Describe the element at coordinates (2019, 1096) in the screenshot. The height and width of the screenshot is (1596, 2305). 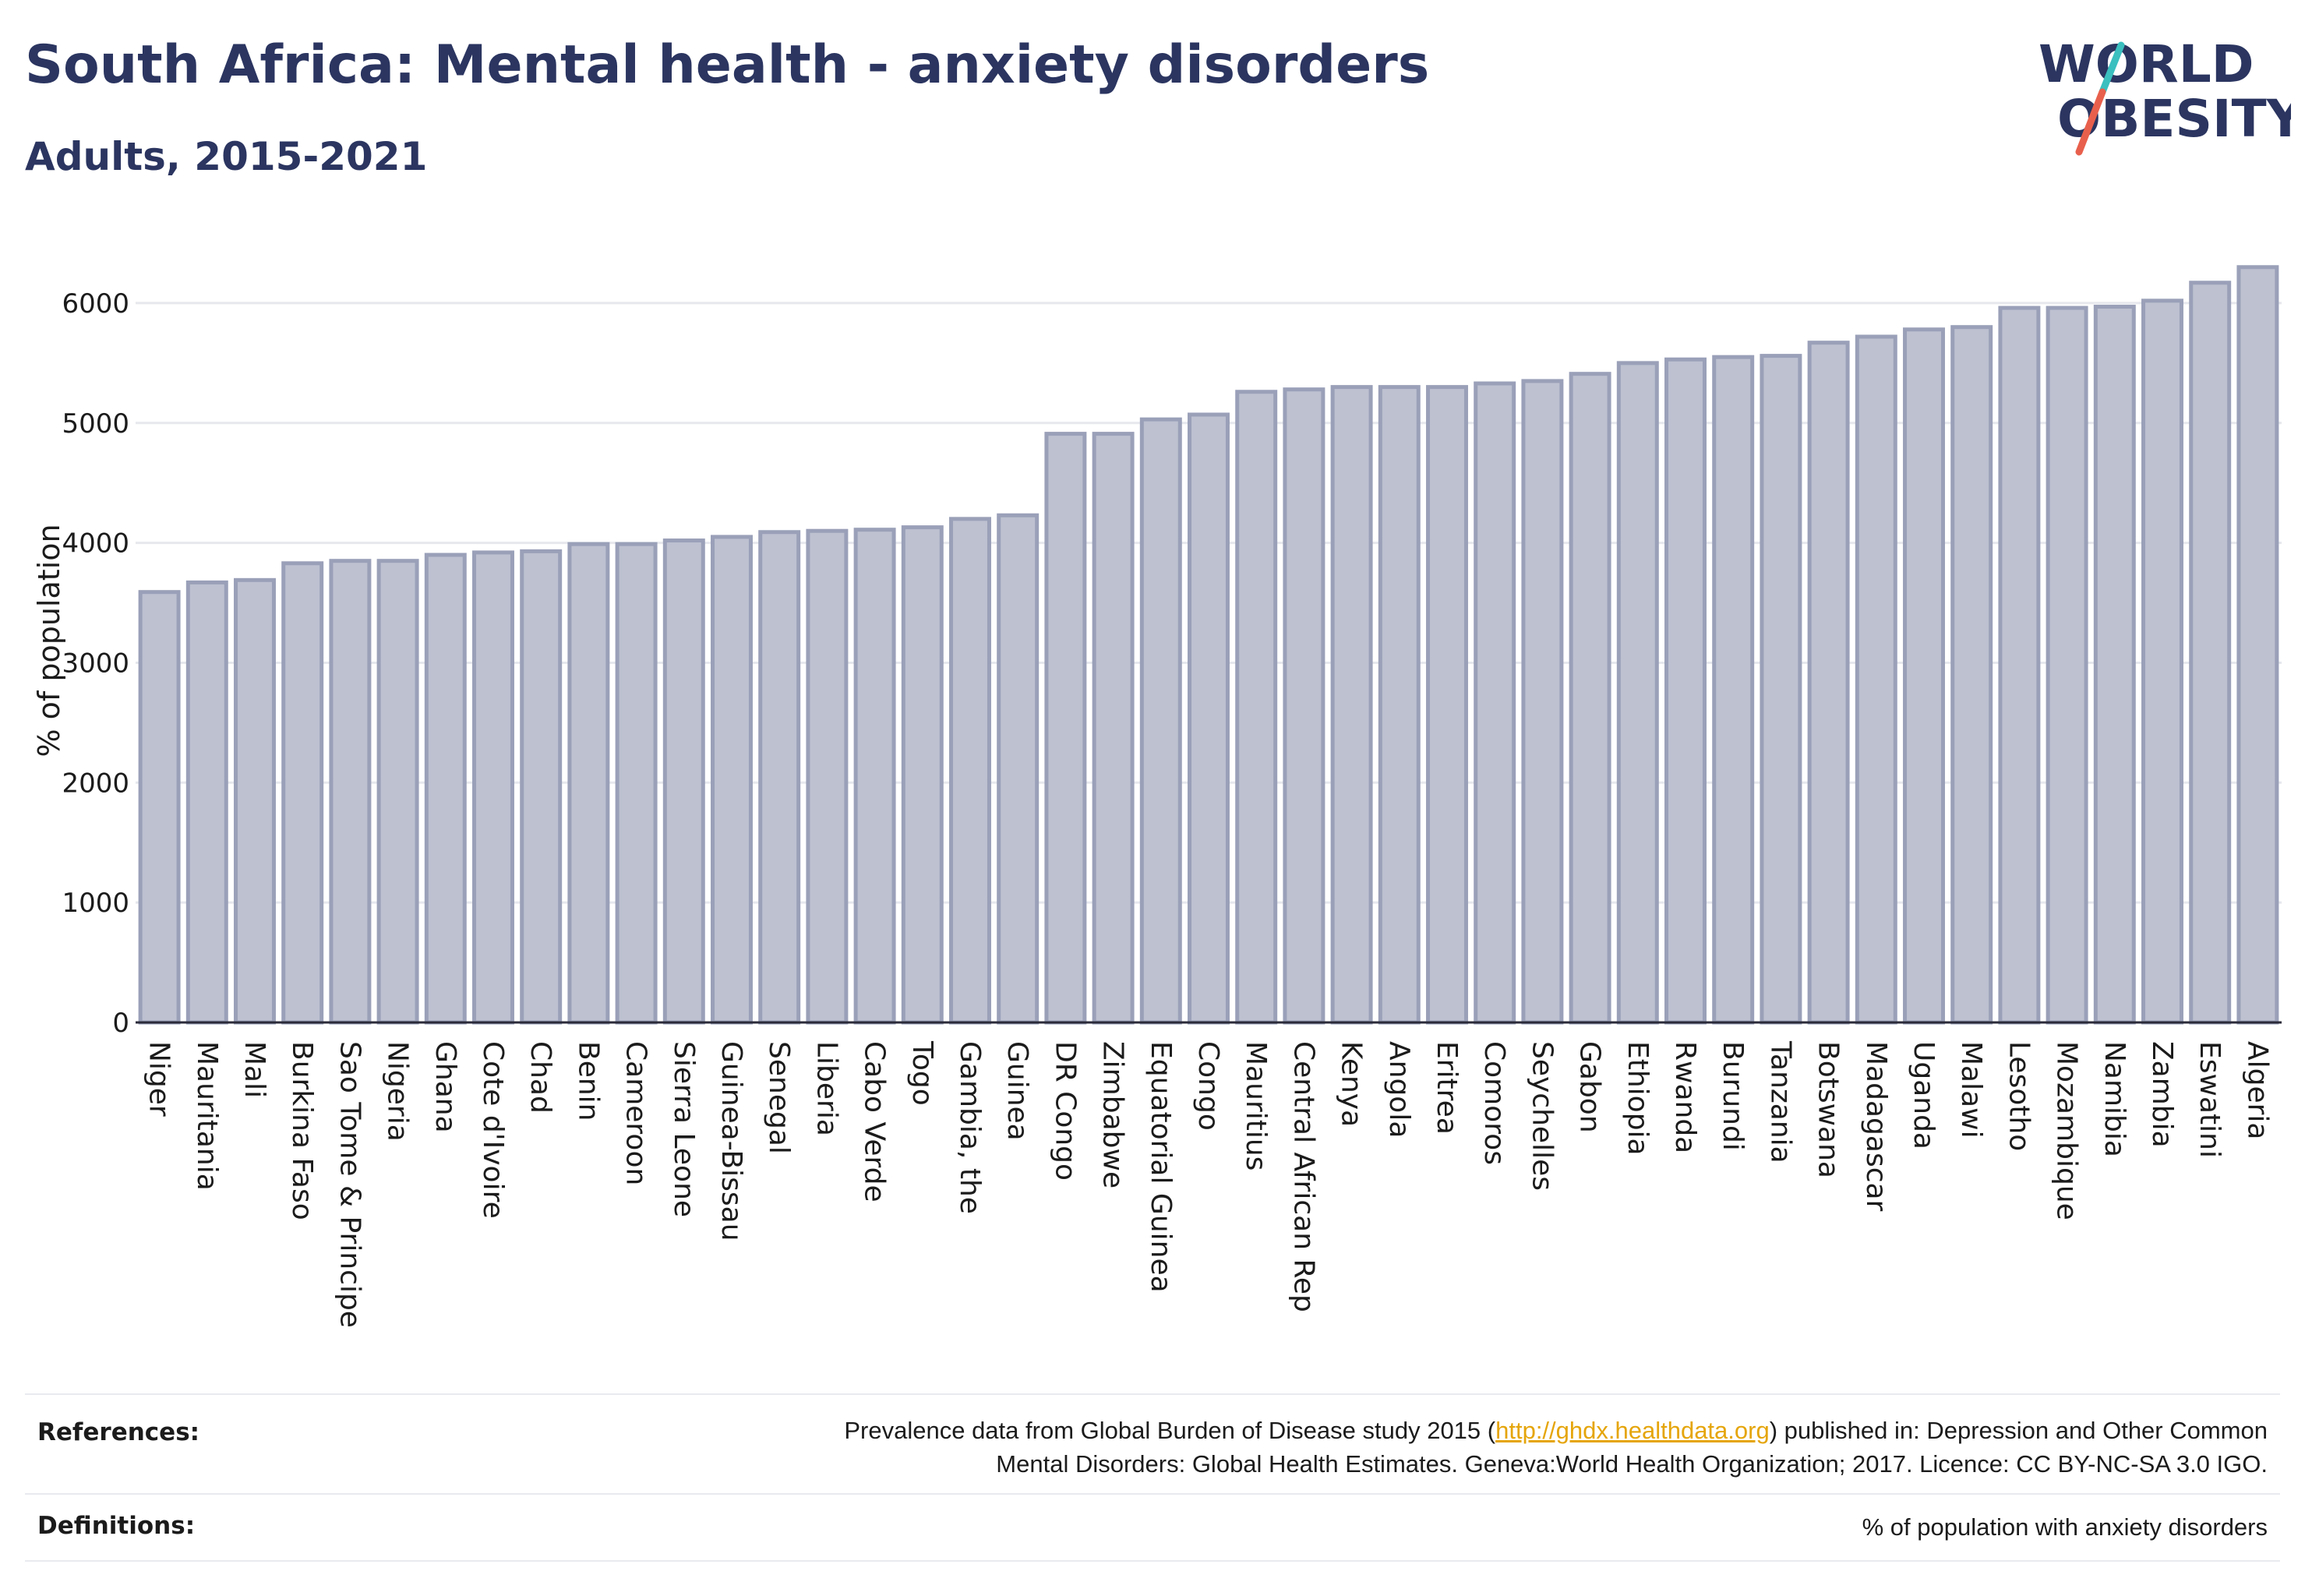
I see `x-tick-label: Lesotho` at that location.